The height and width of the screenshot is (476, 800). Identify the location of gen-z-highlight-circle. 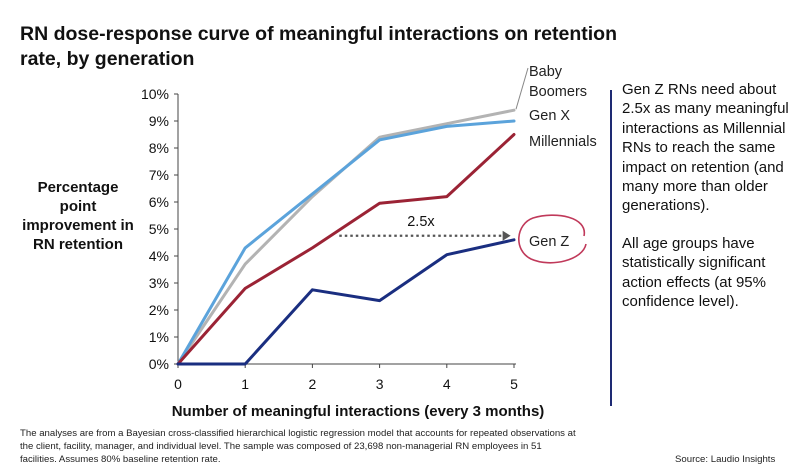
(552, 239).